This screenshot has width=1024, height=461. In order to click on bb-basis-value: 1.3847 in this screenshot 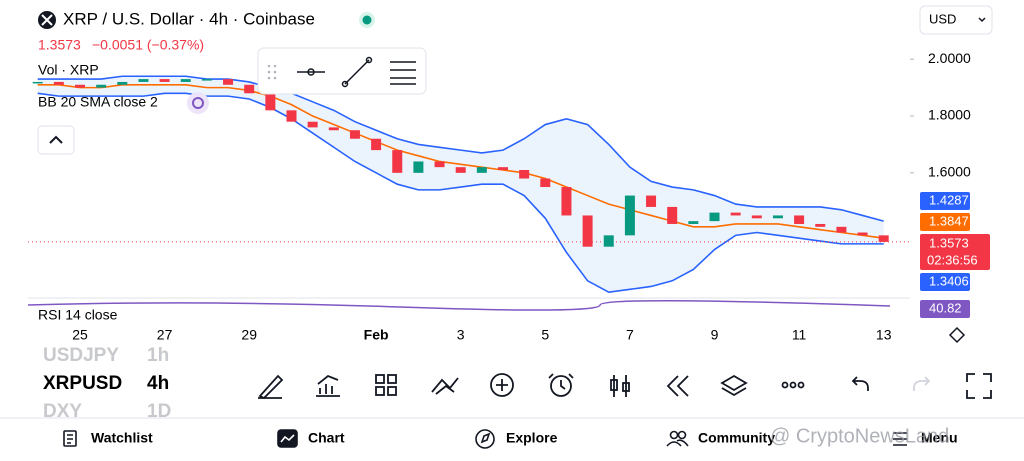, I will do `click(949, 220)`.